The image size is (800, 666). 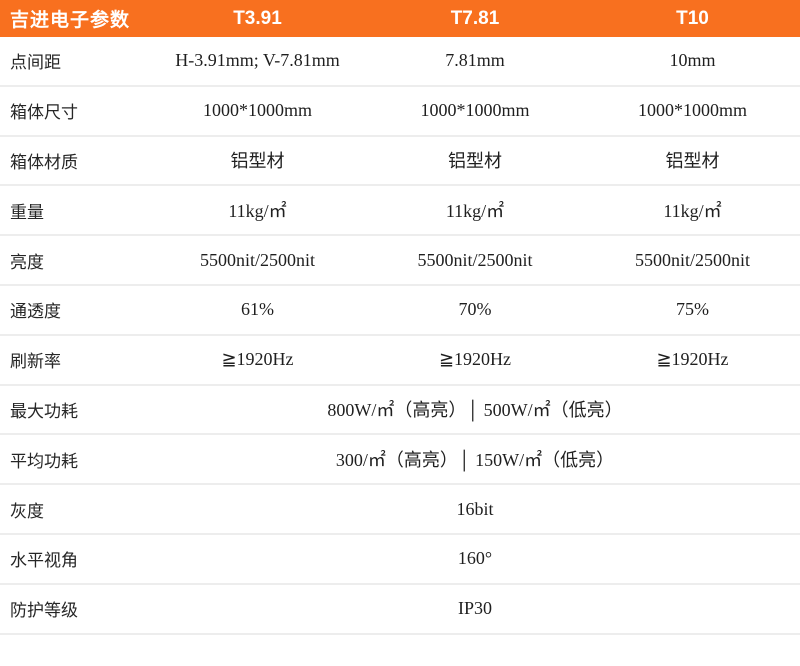 What do you see at coordinates (475, 410) in the screenshot?
I see `row-value-merged: 800W/㎡（高亮）│ 500W/㎡（低亮）` at bounding box center [475, 410].